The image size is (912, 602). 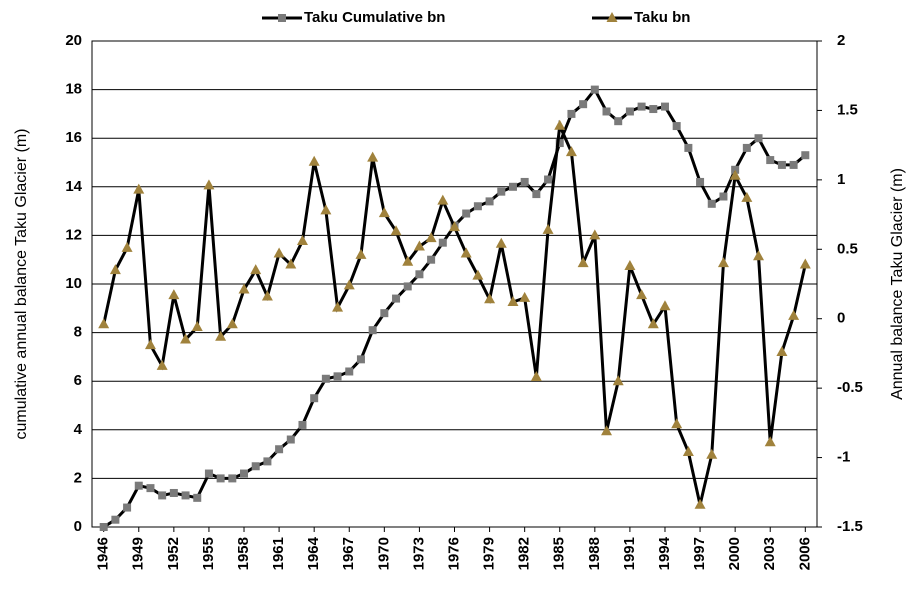 I want to click on legend-label: Taku Cumulative bn, so click(x=374, y=17).